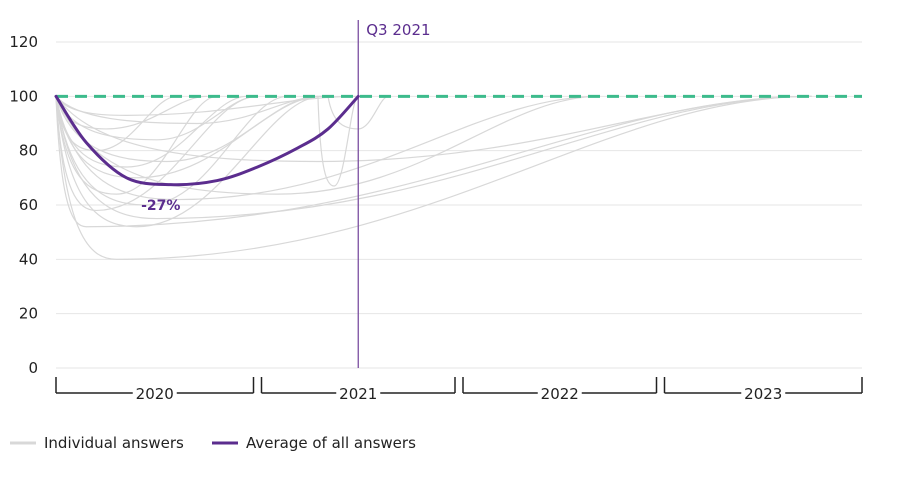 This screenshot has width=900, height=488. What do you see at coordinates (155, 394) in the screenshot?
I see `year-label: 2020` at bounding box center [155, 394].